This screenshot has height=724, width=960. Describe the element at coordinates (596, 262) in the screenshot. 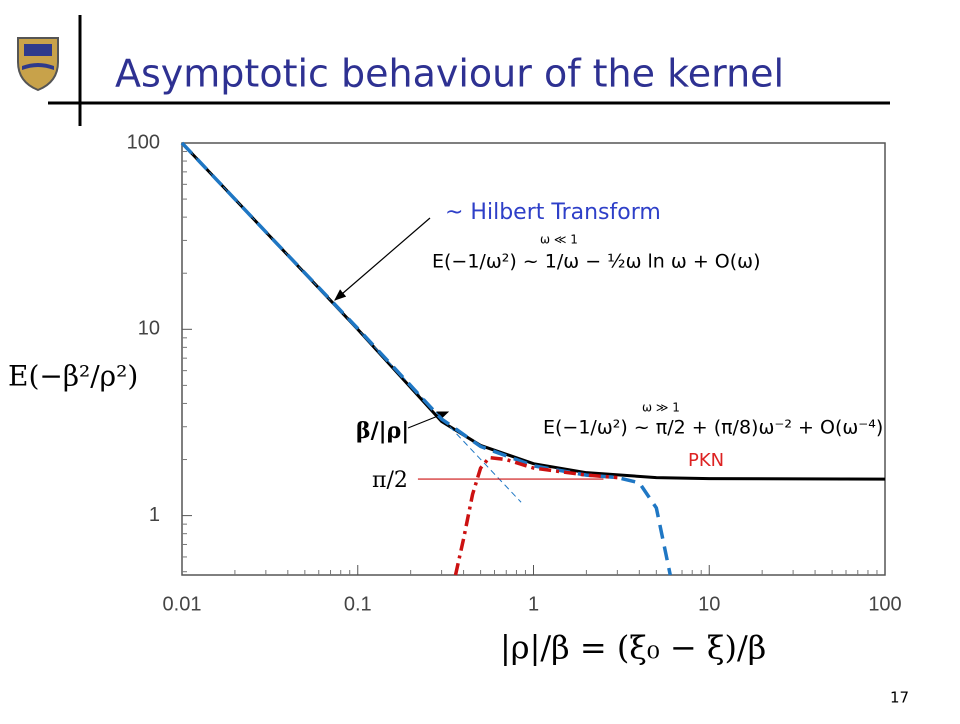

I see `formula: E(−1/ω²) ~ 1/ω − ½ω ln ω + O(ω)` at that location.